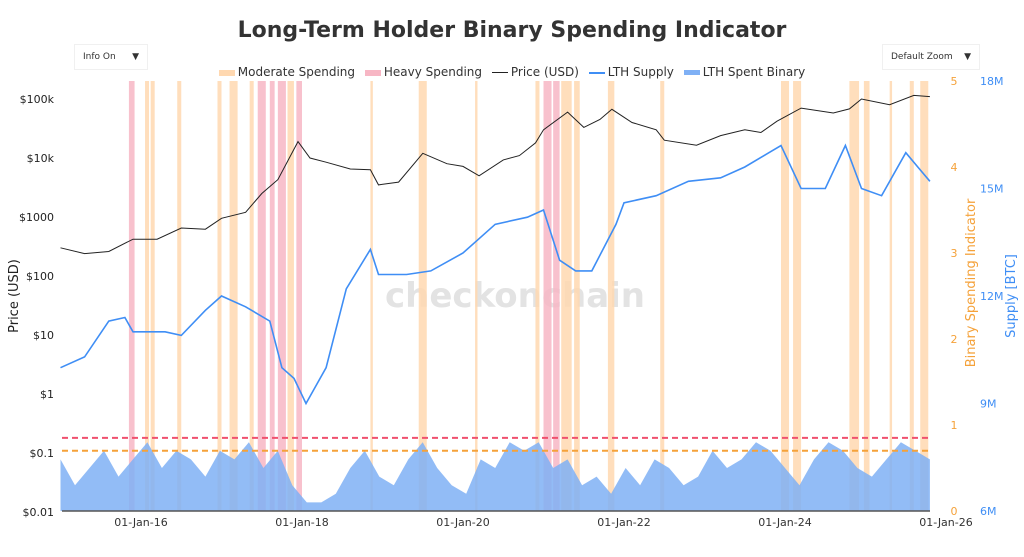  What do you see at coordinates (954, 425) in the screenshot?
I see `y-binary-tick-label: 1` at bounding box center [954, 425].